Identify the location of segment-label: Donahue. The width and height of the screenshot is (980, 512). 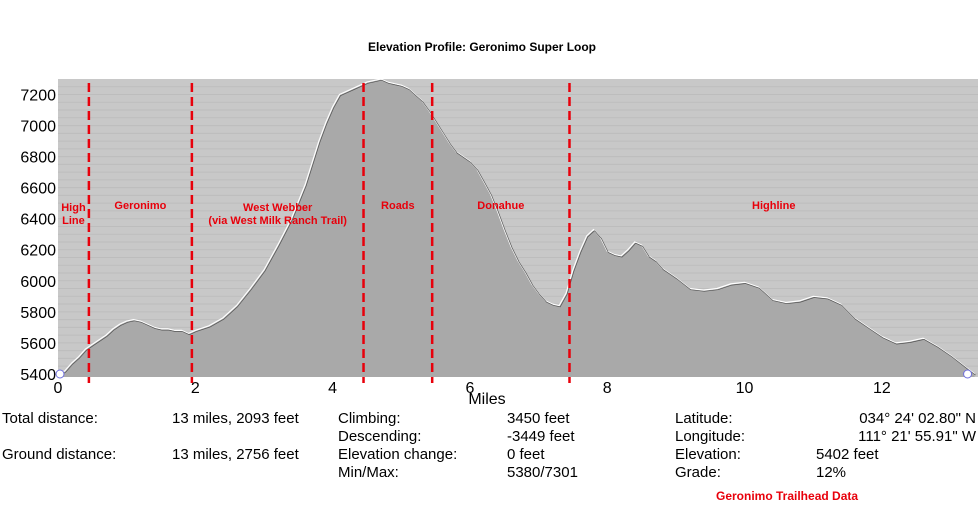
(500, 206).